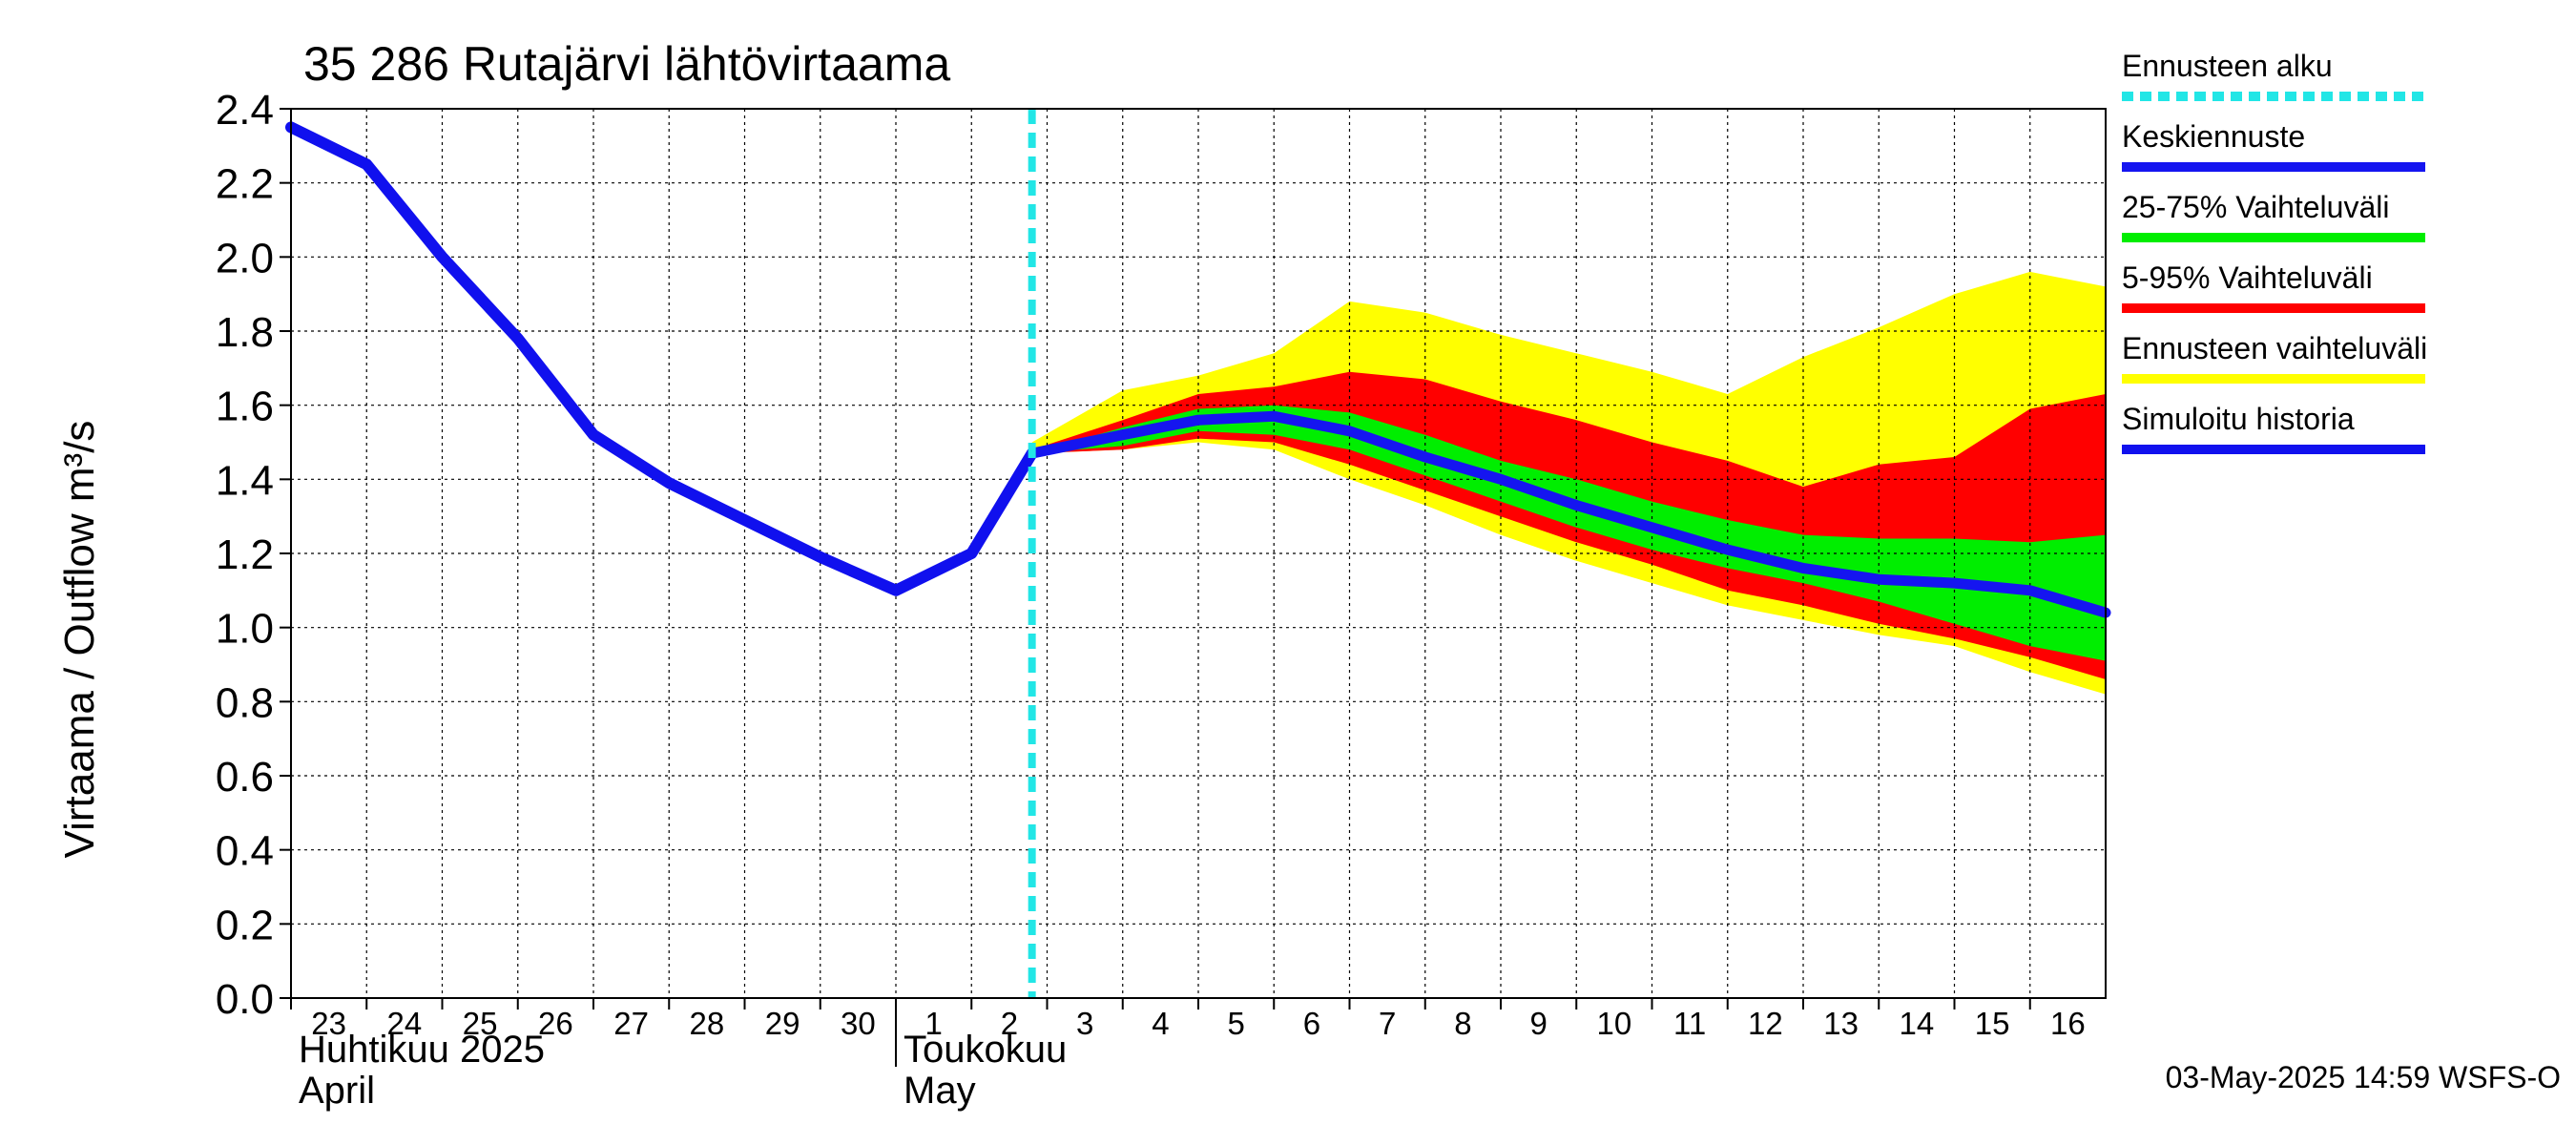 The width and height of the screenshot is (2576, 1145). What do you see at coordinates (2213, 137) in the screenshot?
I see `legend-label: Keskiennuste` at bounding box center [2213, 137].